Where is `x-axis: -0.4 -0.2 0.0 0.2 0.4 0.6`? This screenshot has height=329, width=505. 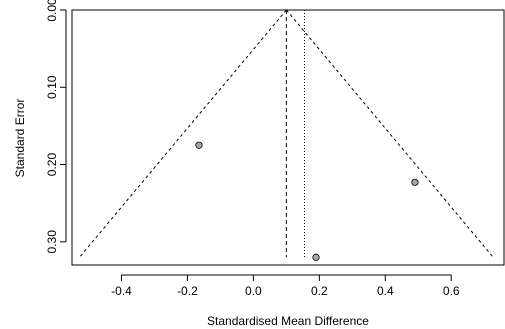
x-axis: -0.4 -0.2 0.0 0.2 0.4 0.6 is located at coordinates (285, 286).